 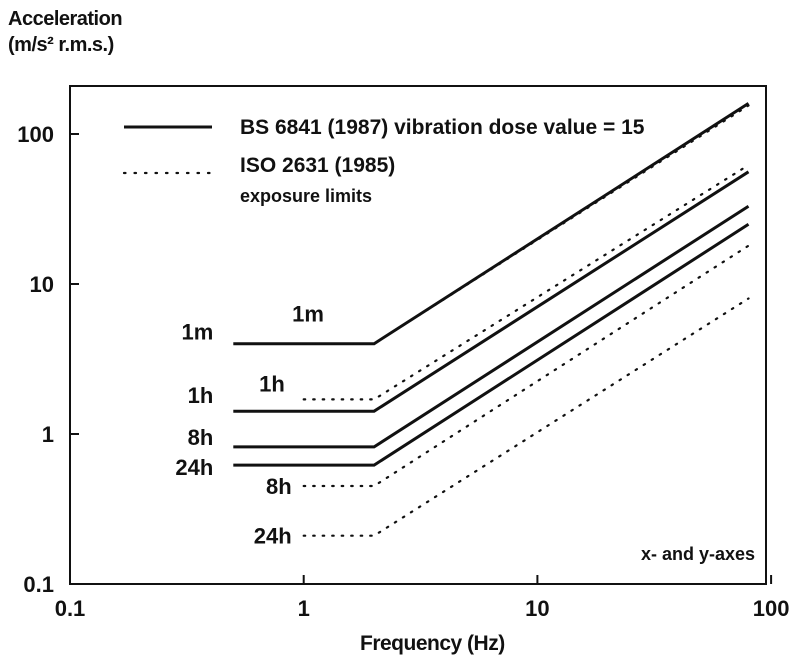 I want to click on x-tick-label: 1, so click(x=304, y=608).